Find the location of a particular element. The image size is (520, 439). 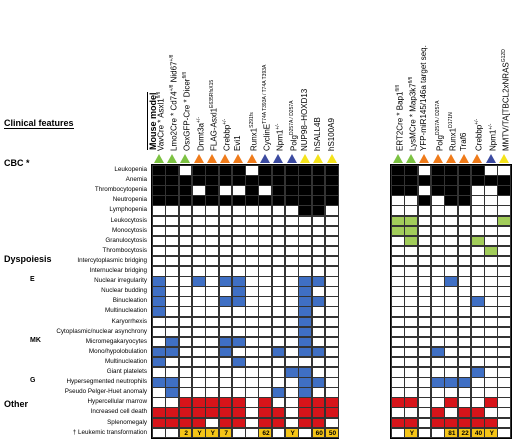

model-label: PolgD257A / D257A is located at coordinates (293, 126).